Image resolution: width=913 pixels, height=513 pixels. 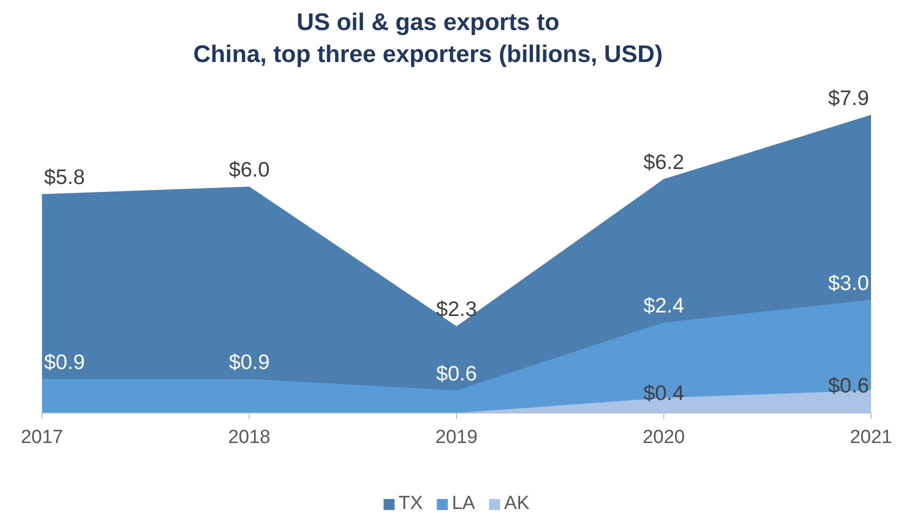 I want to click on data-label: $3.0, so click(x=848, y=283).